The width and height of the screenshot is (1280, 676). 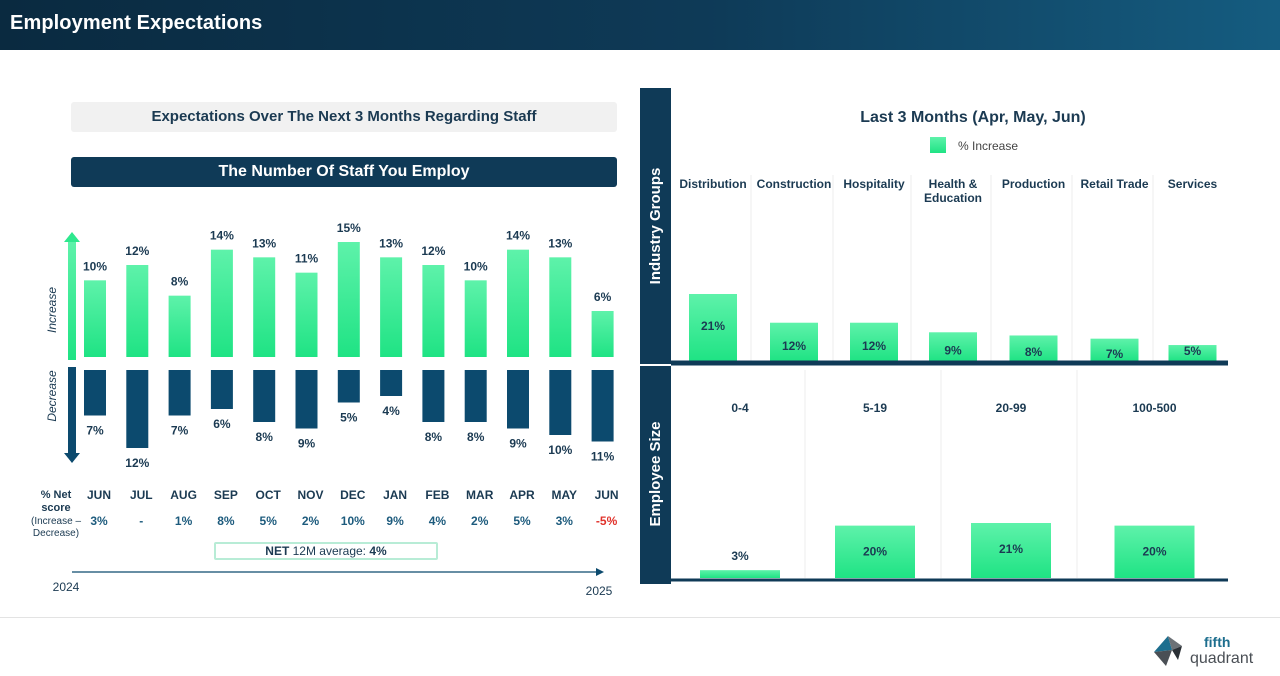 I want to click on industry-value-label: 12%, so click(x=874, y=346).